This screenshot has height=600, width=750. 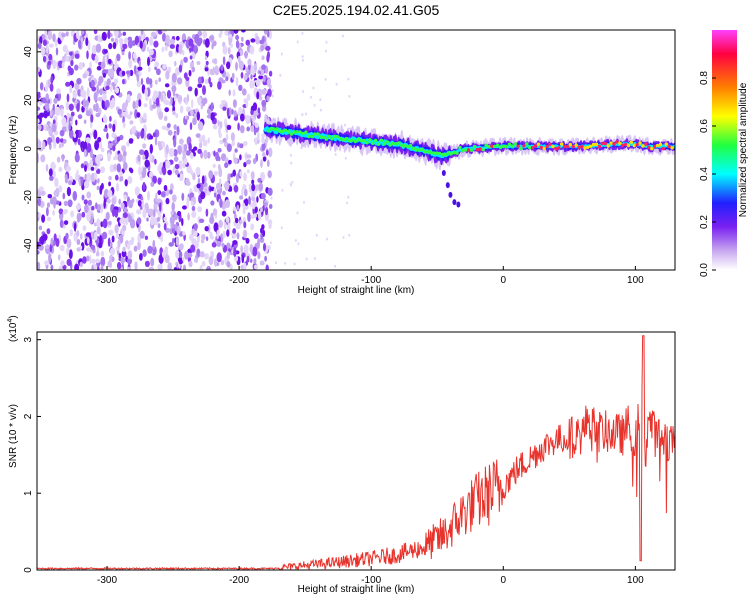 I want to click on x-tick-label: -300, so click(x=107, y=580).